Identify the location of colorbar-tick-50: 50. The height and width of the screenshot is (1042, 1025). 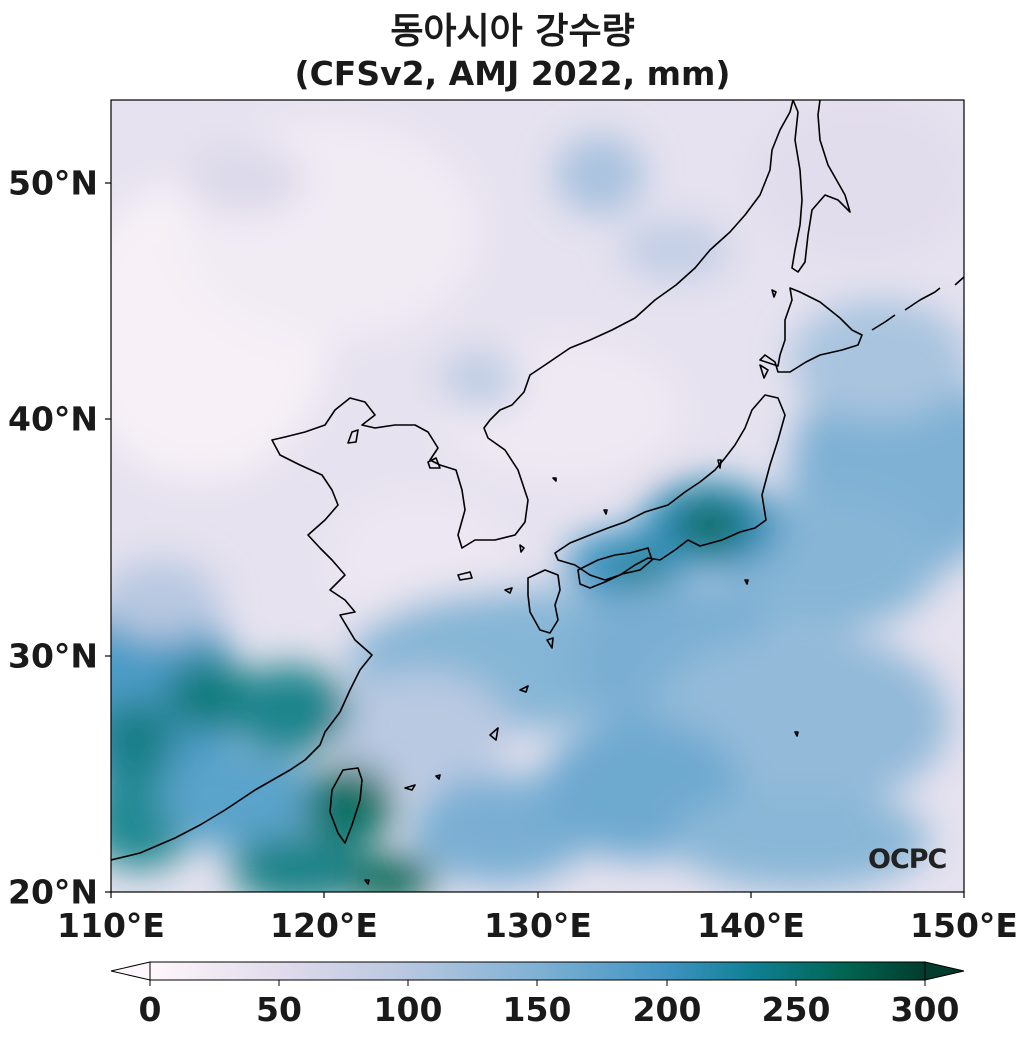
(279, 1009).